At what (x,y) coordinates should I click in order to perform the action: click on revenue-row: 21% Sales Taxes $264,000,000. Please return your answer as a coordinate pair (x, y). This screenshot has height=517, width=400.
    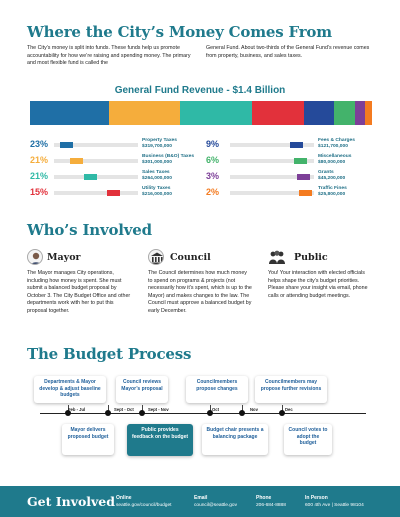
    Looking at the image, I should click on (117, 176).